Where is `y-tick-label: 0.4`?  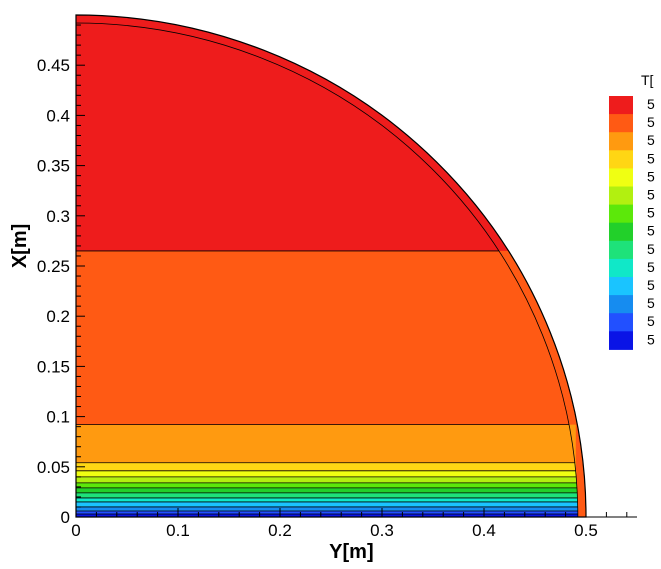 y-tick-label: 0.4 is located at coordinates (58, 115).